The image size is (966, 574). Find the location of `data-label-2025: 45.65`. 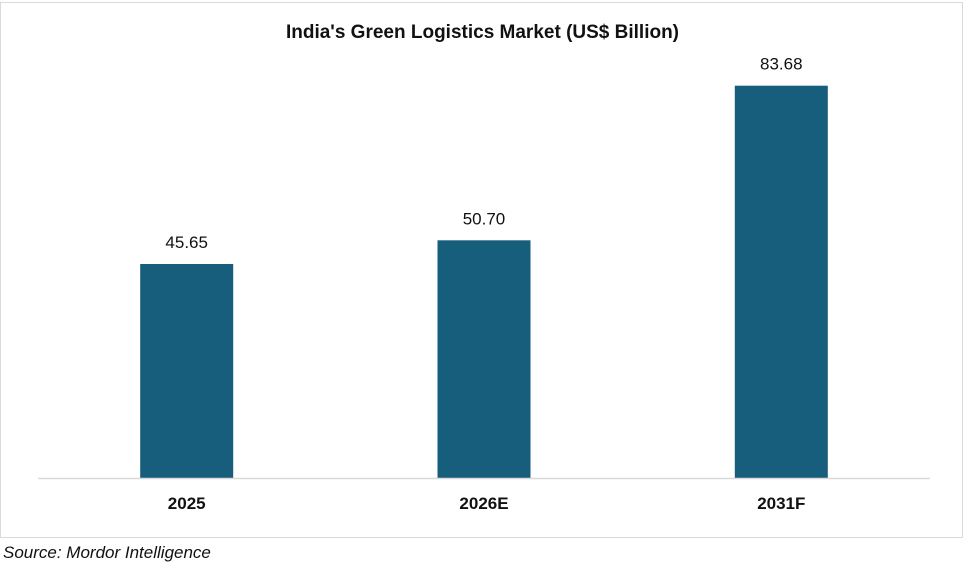

data-label-2025: 45.65 is located at coordinates (186, 242).